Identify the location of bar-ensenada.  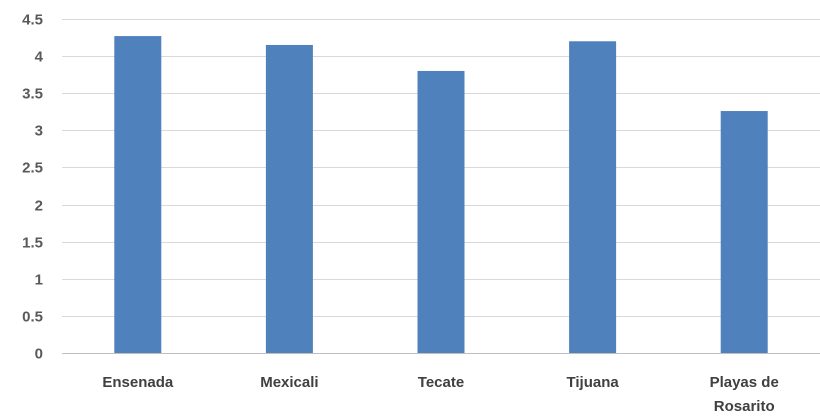
(138, 195).